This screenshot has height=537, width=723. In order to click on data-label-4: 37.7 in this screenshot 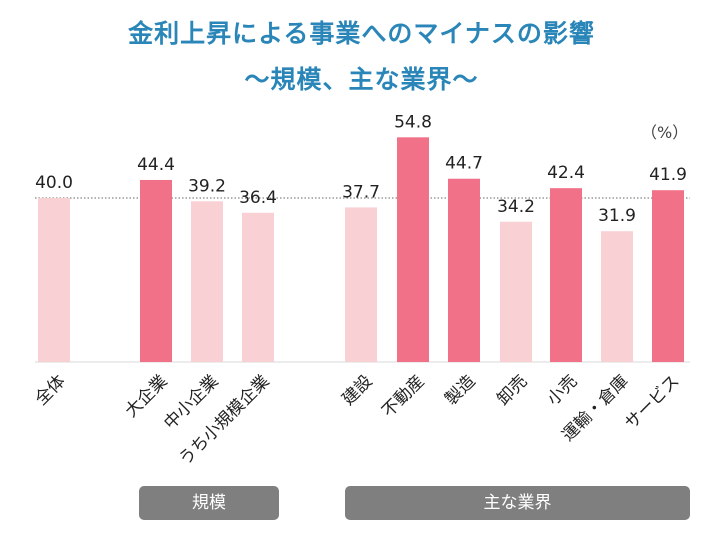, I will do `click(361, 192)`.